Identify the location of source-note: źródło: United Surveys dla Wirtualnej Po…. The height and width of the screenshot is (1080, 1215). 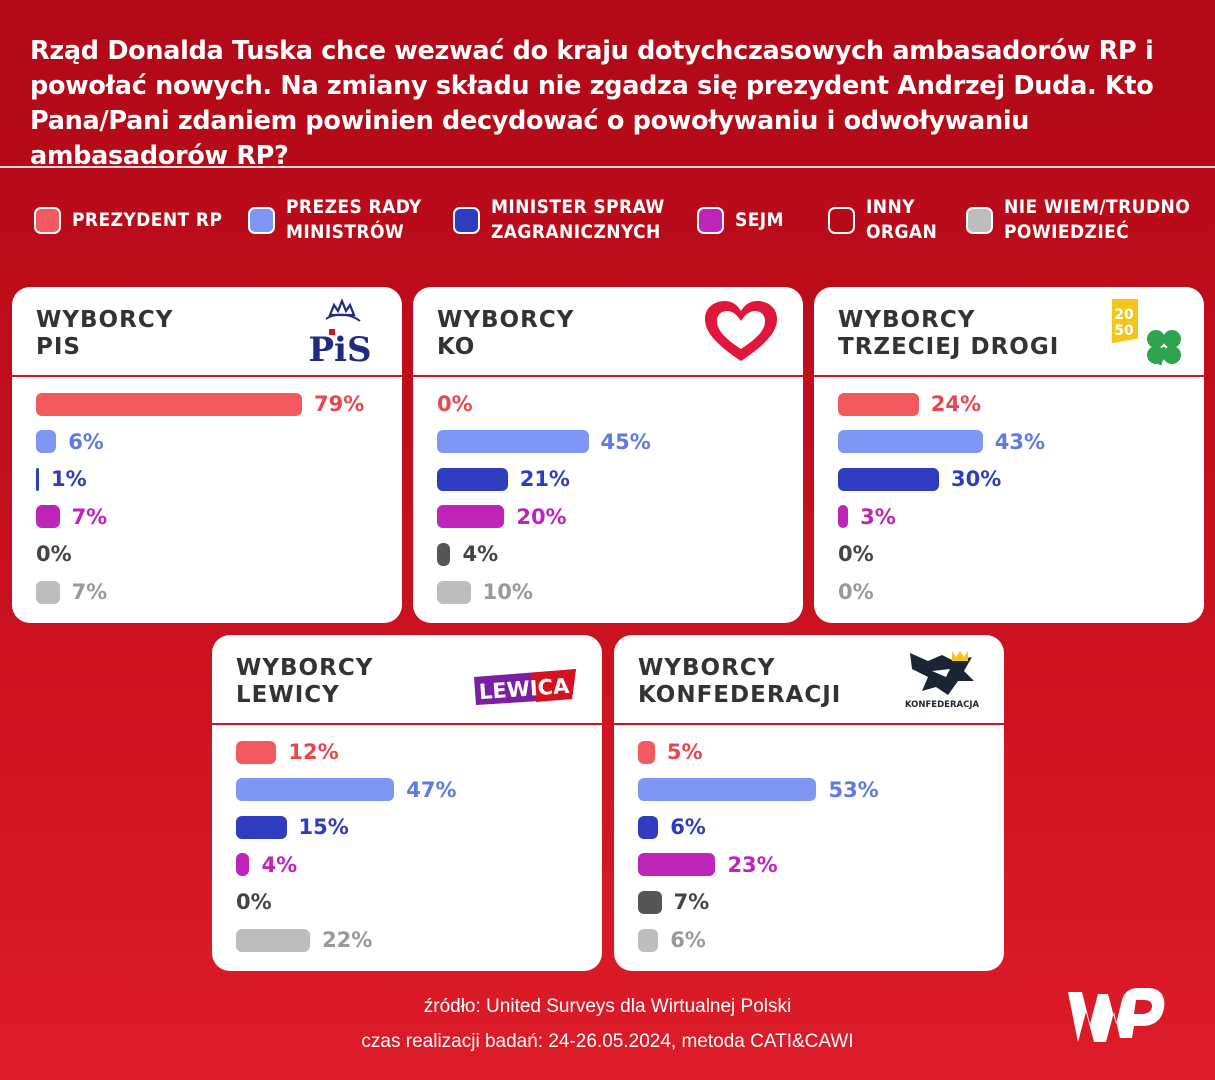
(607, 1006).